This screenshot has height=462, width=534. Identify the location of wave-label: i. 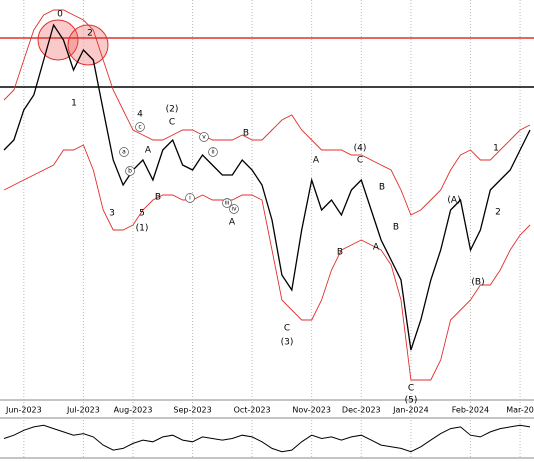
(190, 198).